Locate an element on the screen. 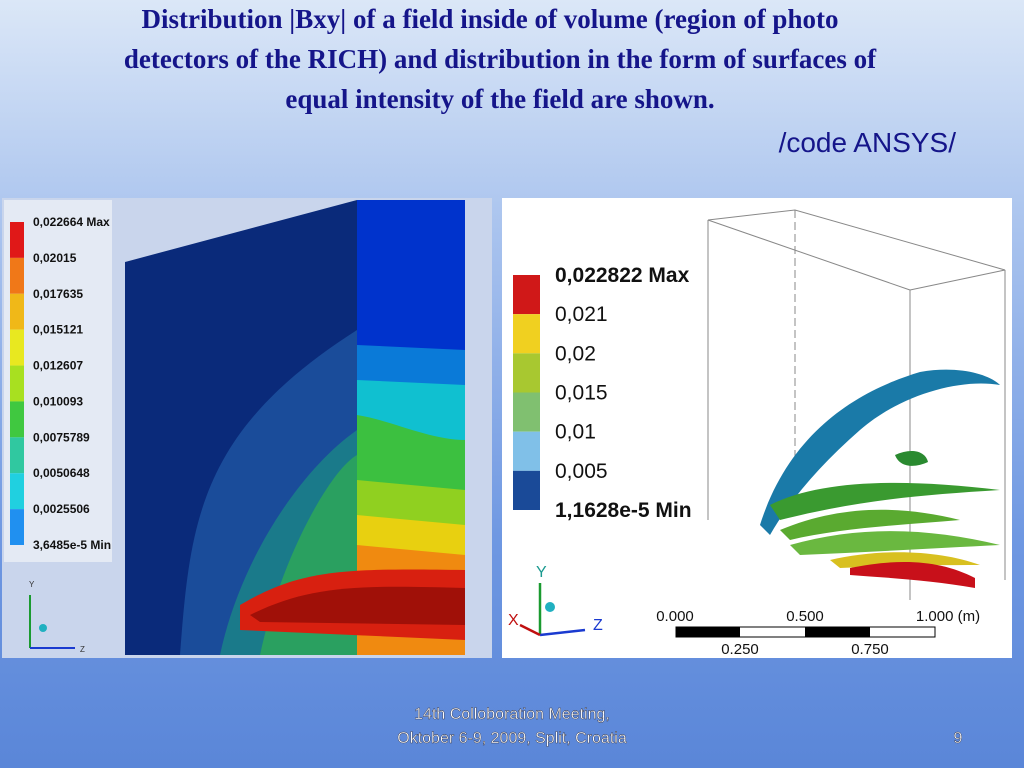  box-edge is located at coordinates (856, 250).